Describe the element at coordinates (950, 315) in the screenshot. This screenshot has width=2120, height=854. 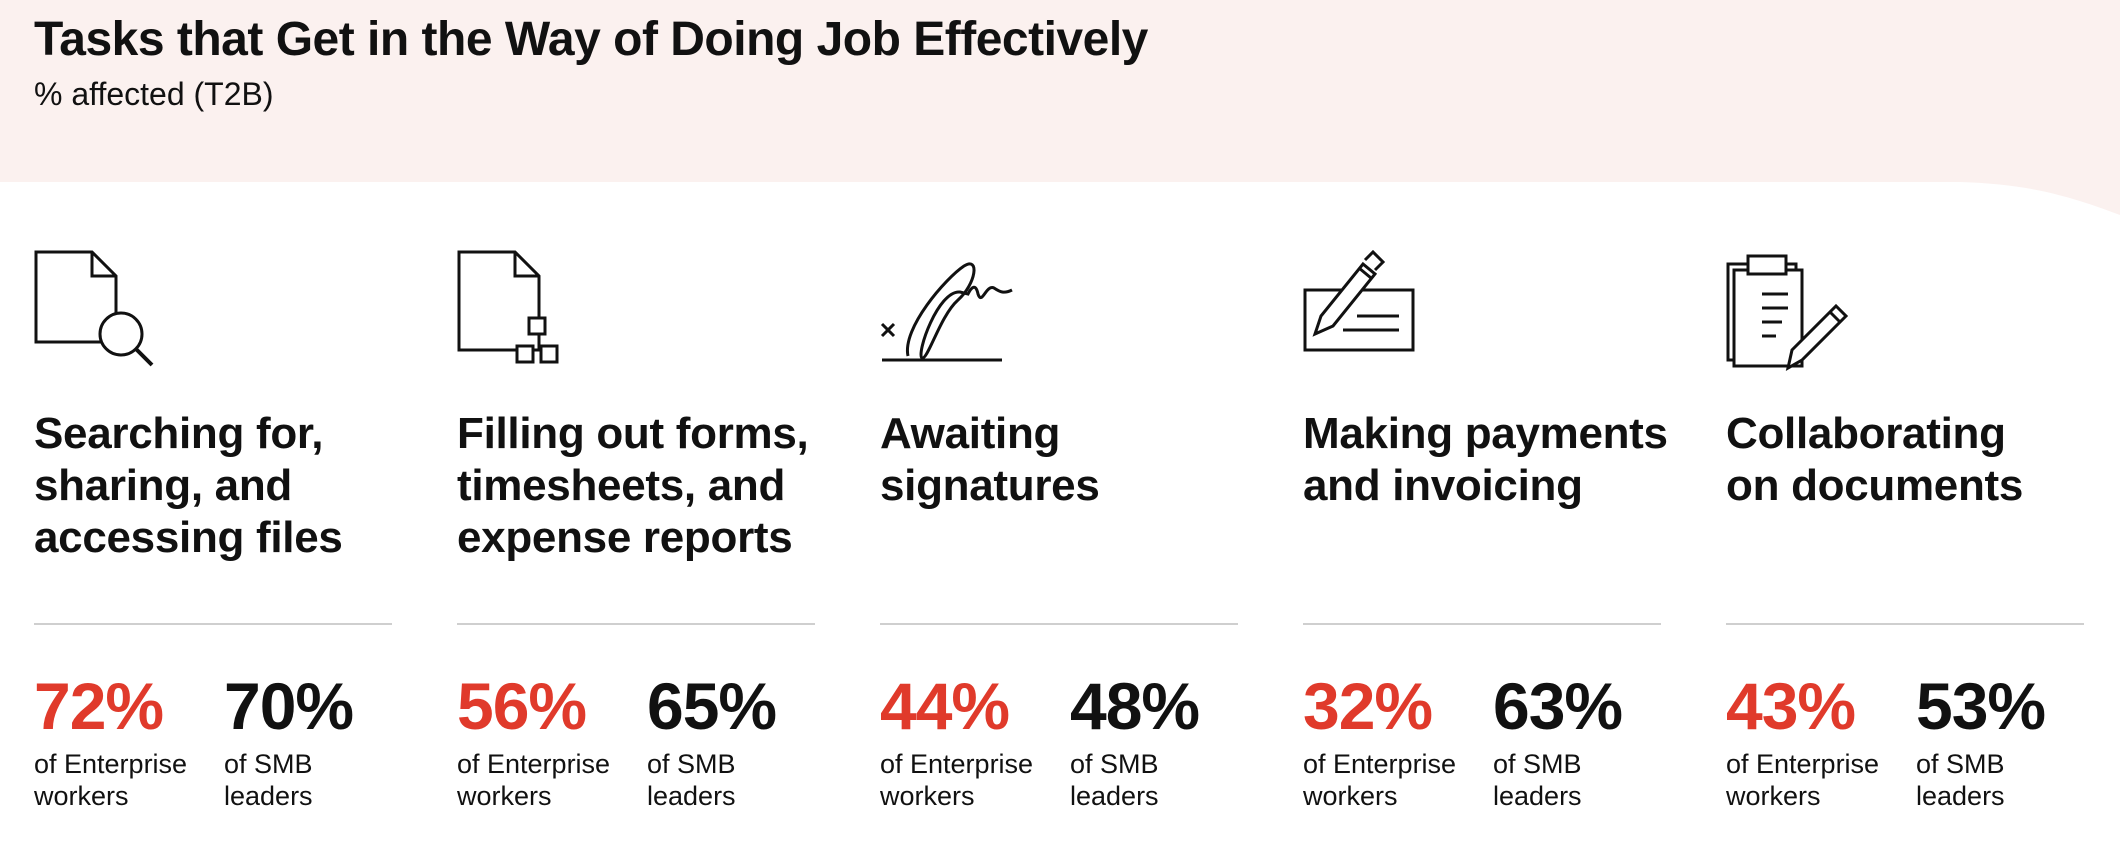
I see `signature-icon` at that location.